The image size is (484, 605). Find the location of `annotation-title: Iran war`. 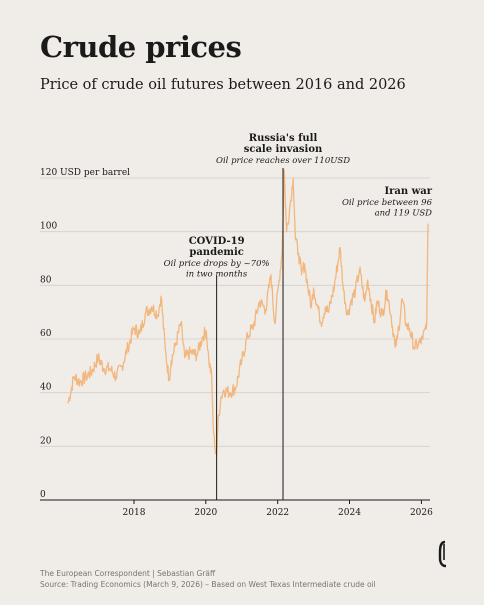

annotation-title: Iran war is located at coordinates (408, 191).